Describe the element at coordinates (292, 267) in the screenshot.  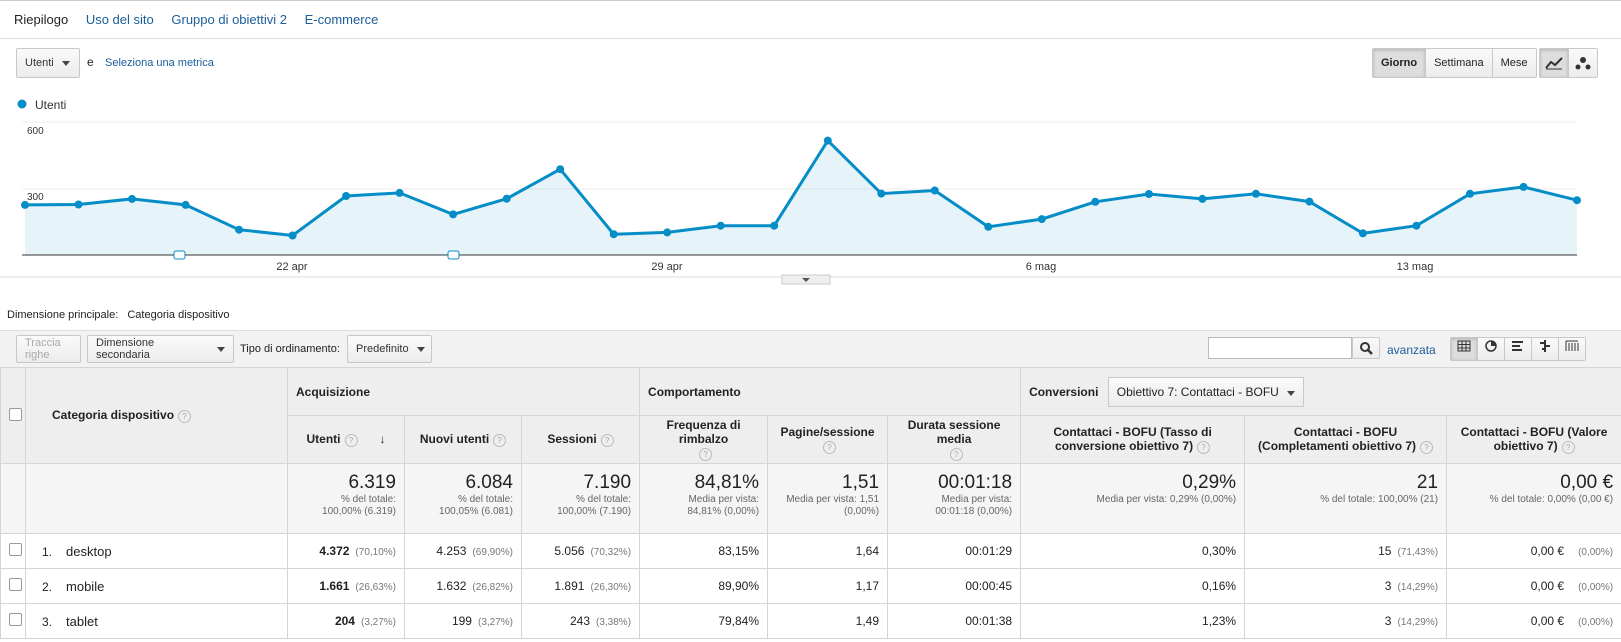
I see `x-tick-label: 22 apr` at that location.